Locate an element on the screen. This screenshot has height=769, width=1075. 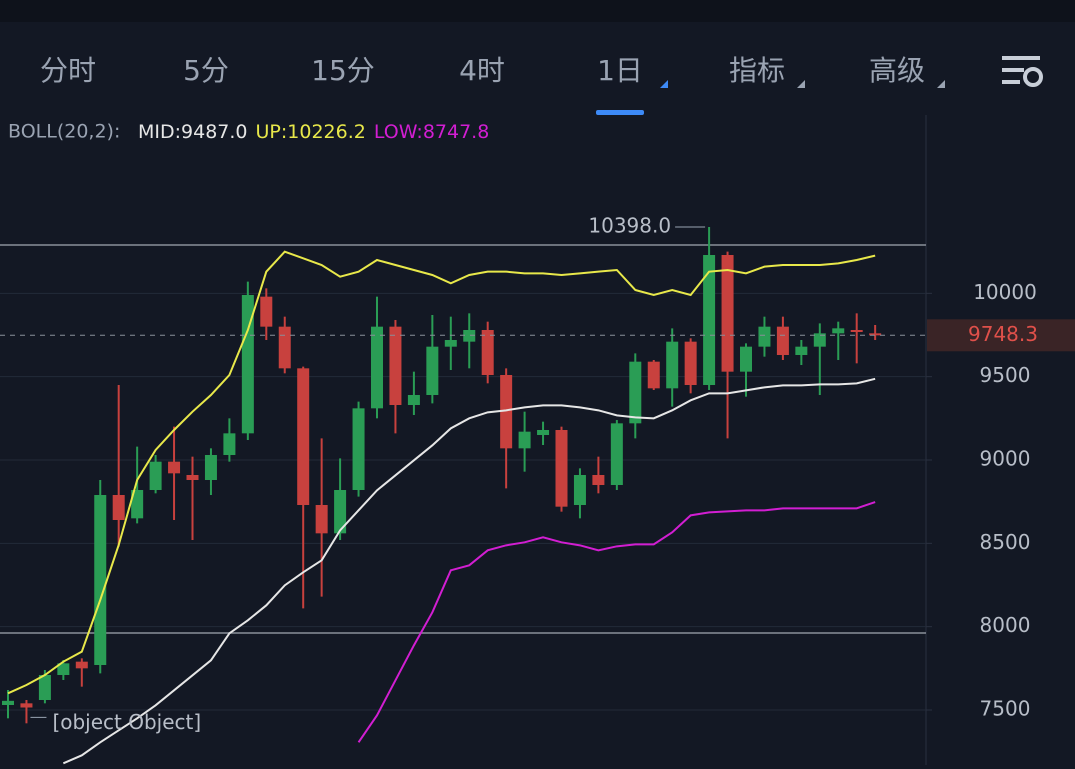
last-price-box is located at coordinates (1001, 335).